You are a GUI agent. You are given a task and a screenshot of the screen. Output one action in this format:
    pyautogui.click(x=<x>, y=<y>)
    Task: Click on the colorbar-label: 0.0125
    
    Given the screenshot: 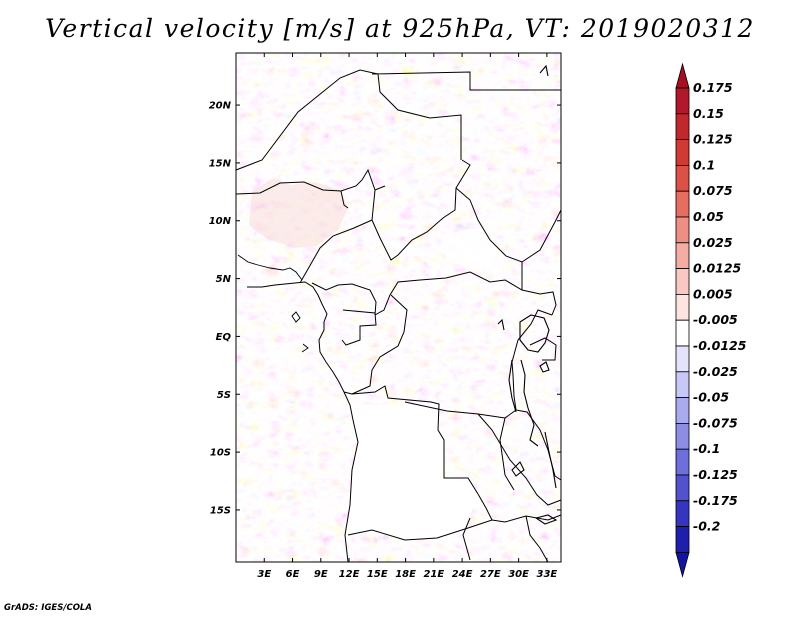 What is the action you would take?
    pyautogui.click(x=717, y=268)
    